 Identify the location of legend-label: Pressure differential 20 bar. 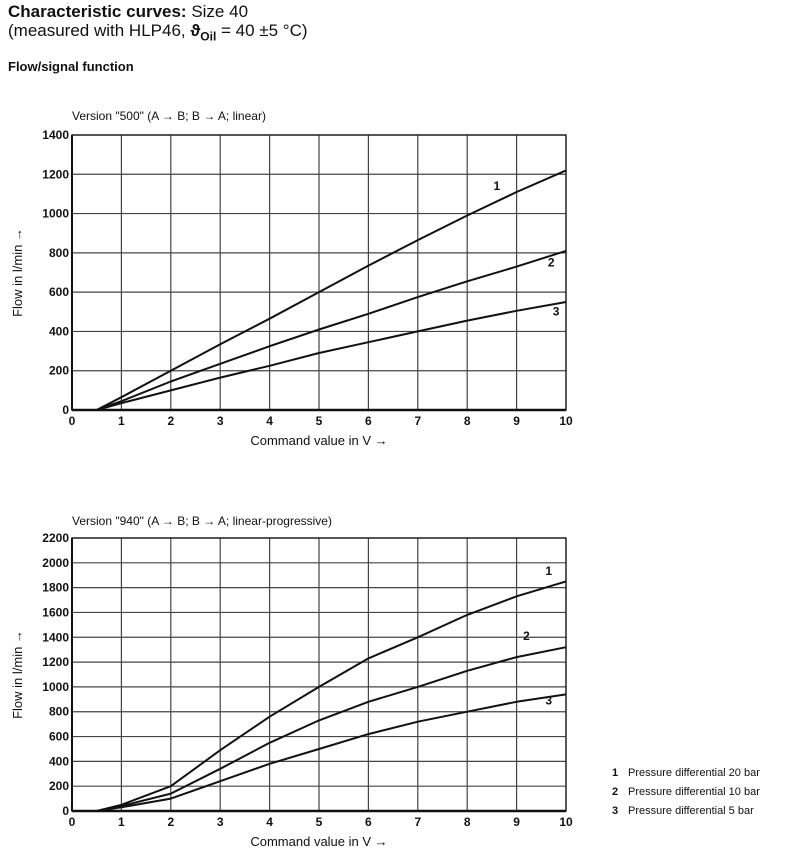
(694, 773).